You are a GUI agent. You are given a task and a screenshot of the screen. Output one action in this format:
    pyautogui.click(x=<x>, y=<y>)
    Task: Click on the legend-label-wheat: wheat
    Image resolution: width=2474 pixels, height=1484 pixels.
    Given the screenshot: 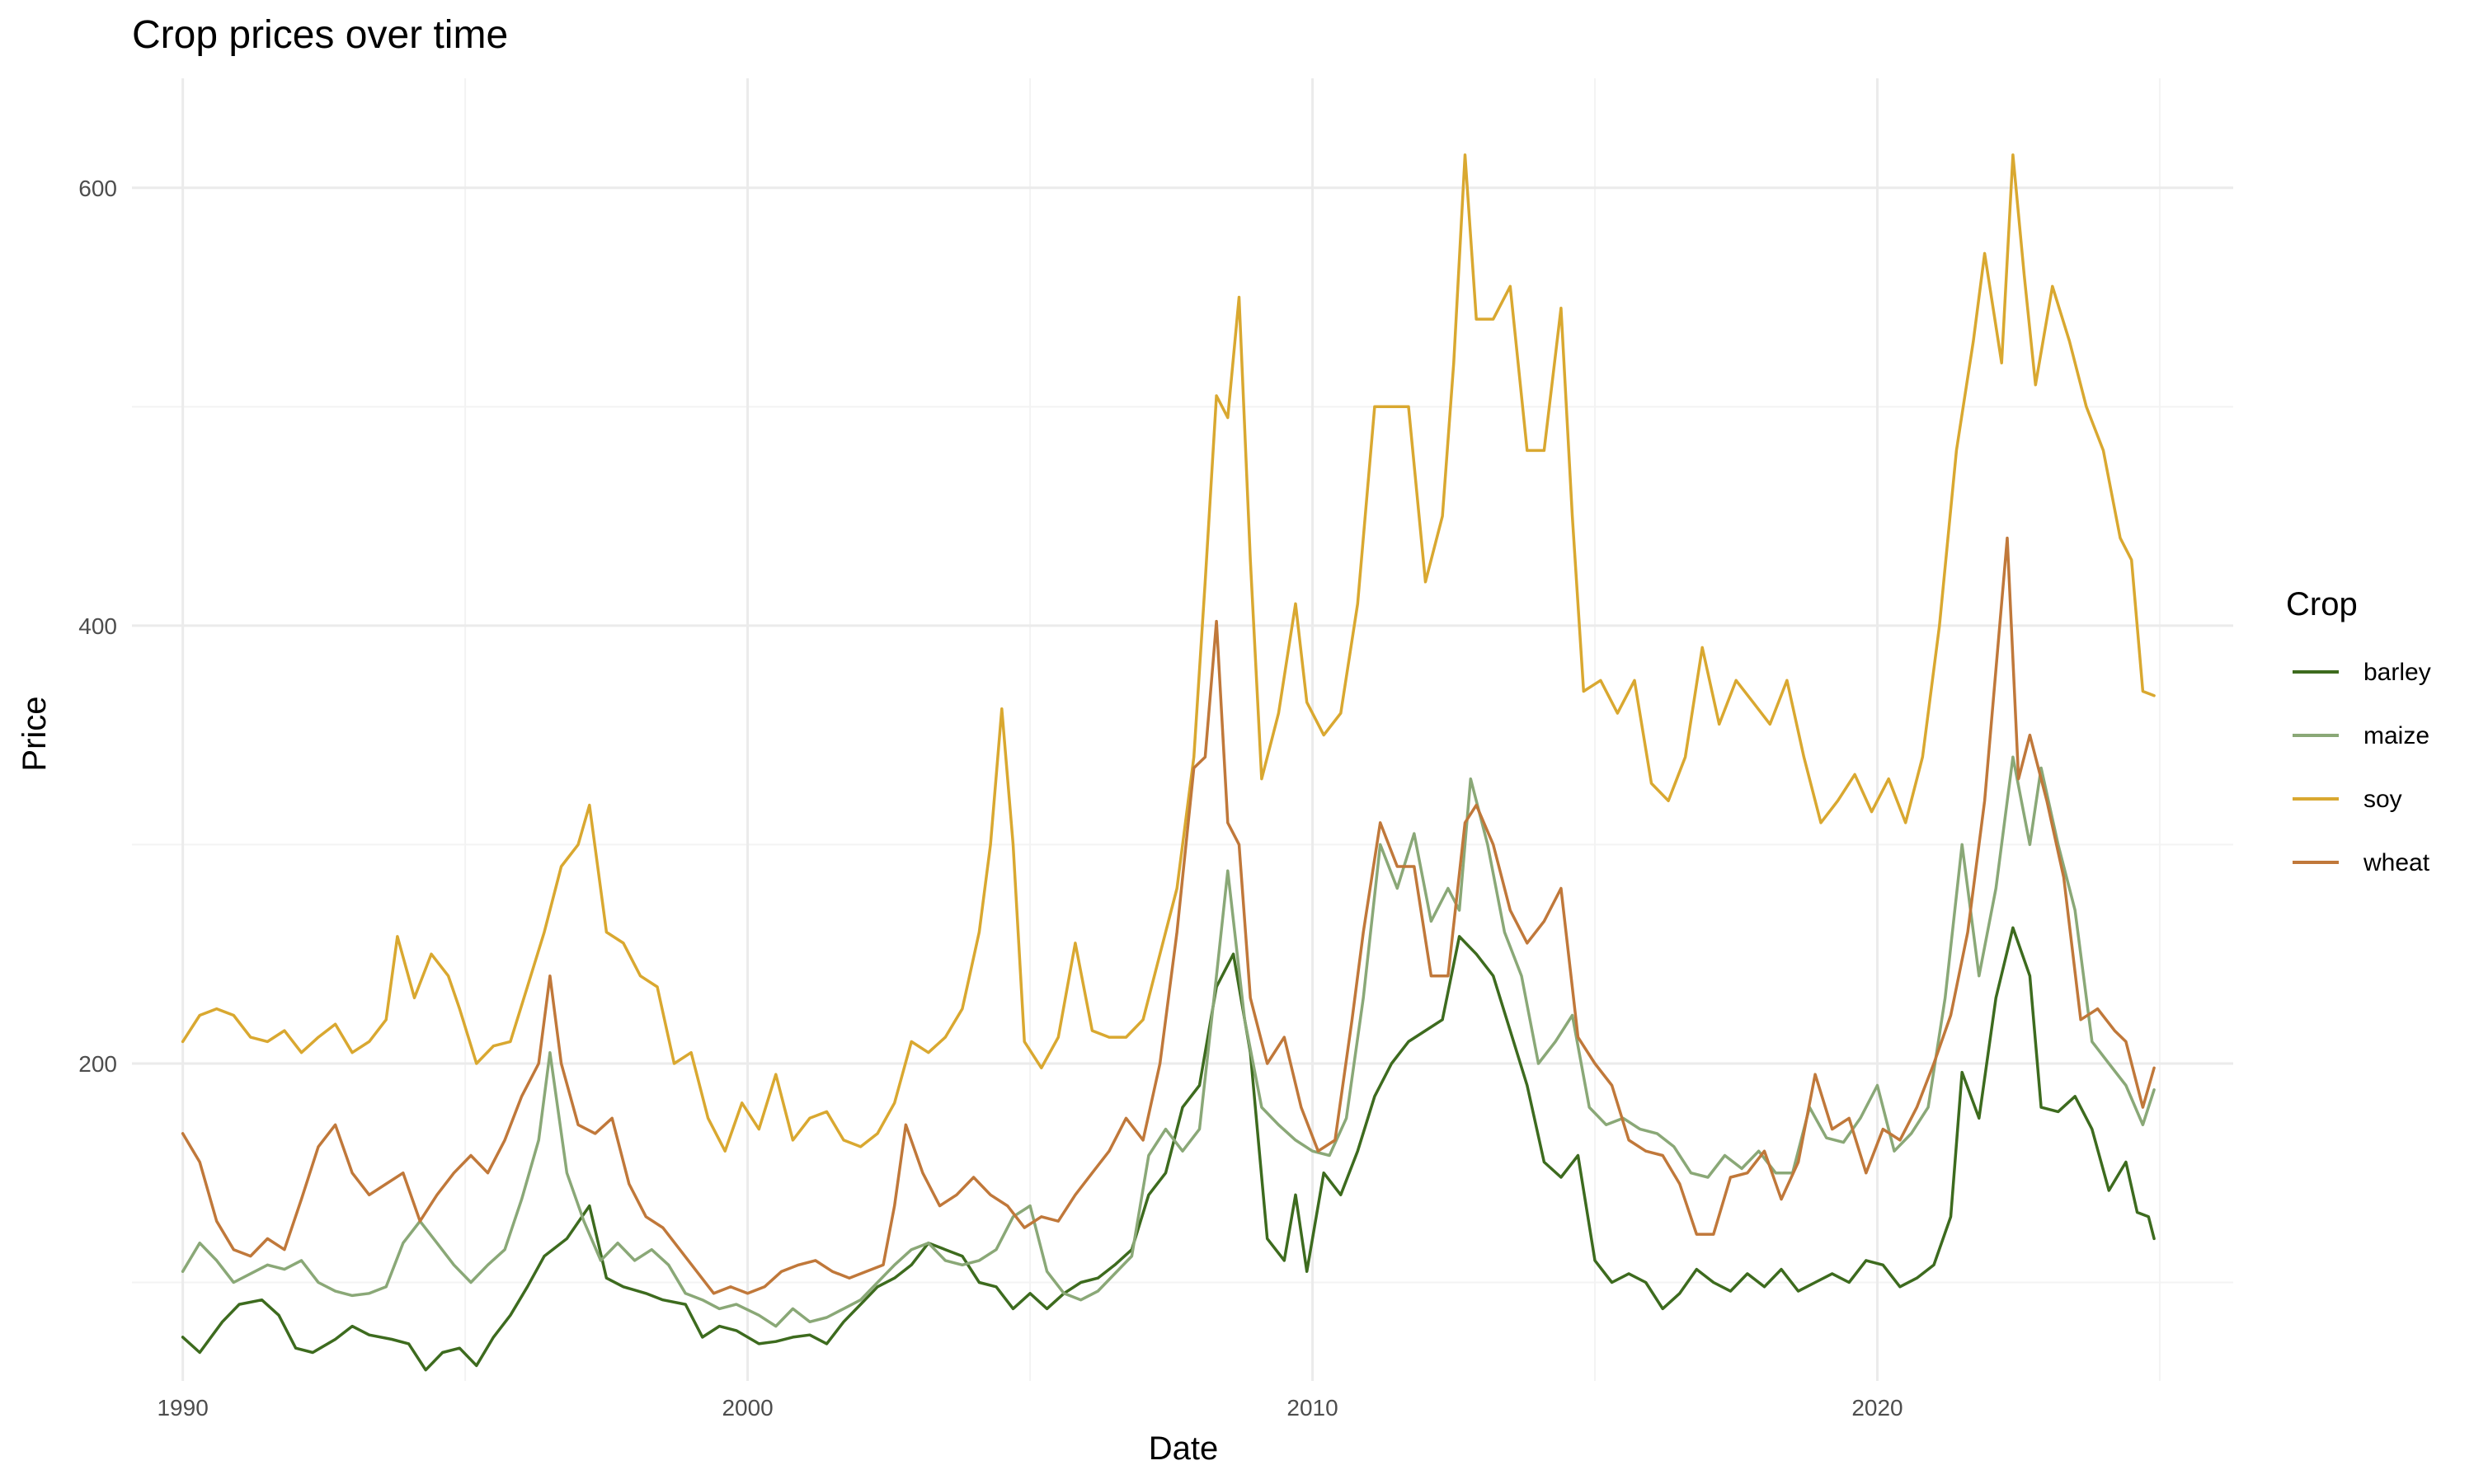 What is the action you would take?
    pyautogui.click(x=2396, y=863)
    